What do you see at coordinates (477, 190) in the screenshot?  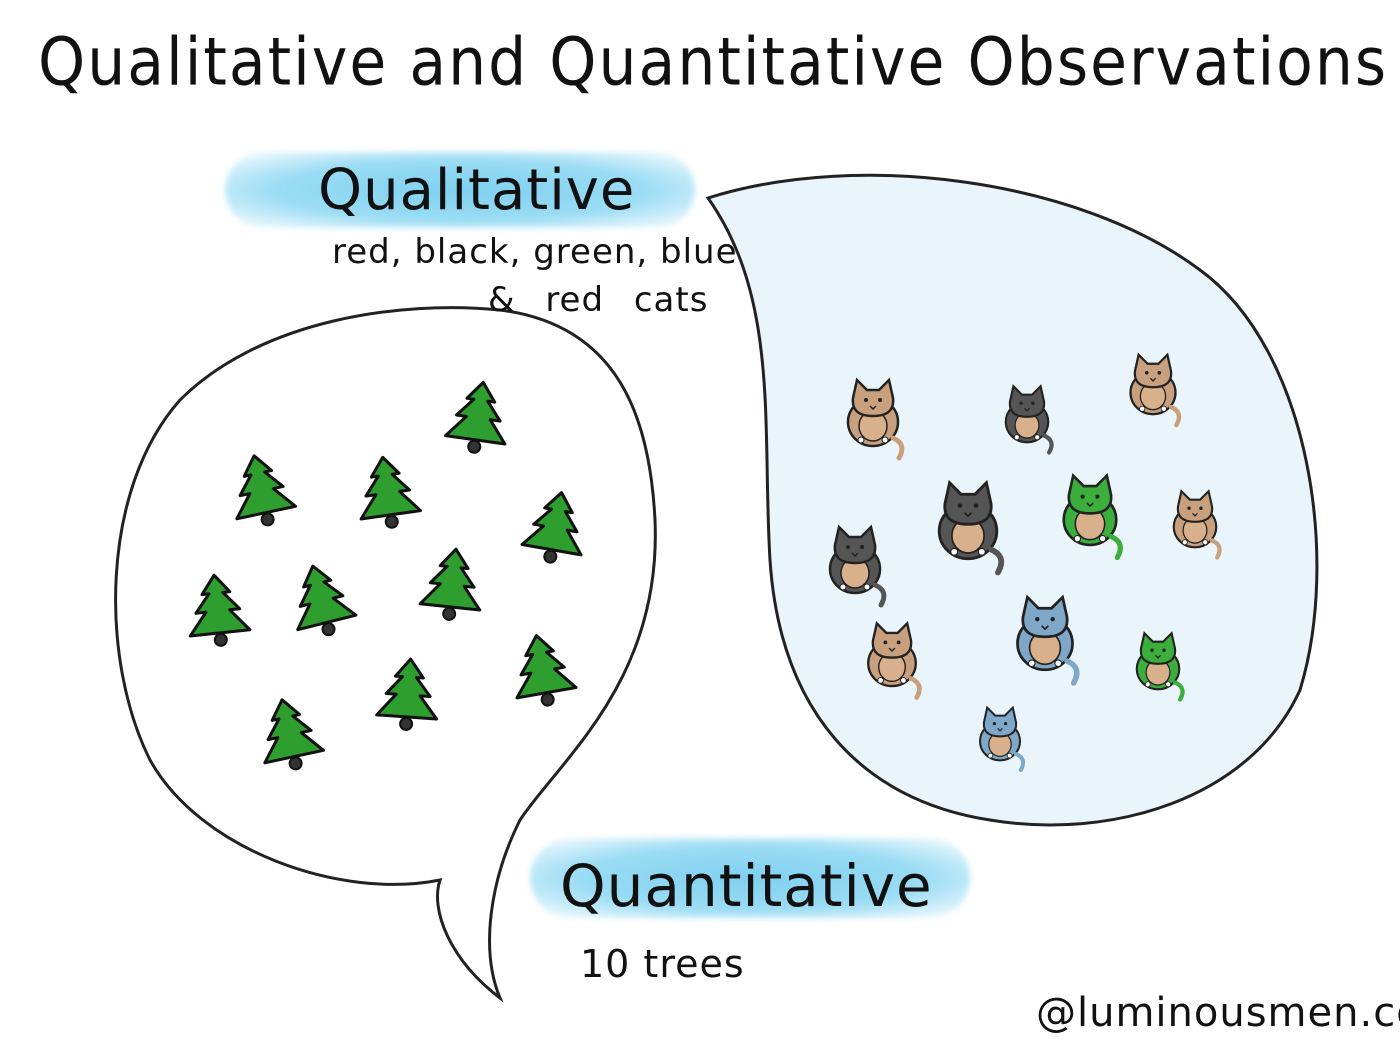 I see `qualitative-heading: Qualitative` at bounding box center [477, 190].